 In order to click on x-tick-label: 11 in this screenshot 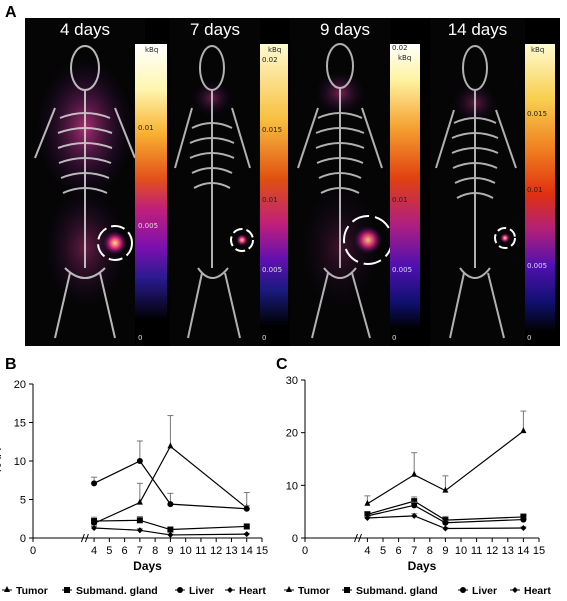, I will do `click(476, 551)`.